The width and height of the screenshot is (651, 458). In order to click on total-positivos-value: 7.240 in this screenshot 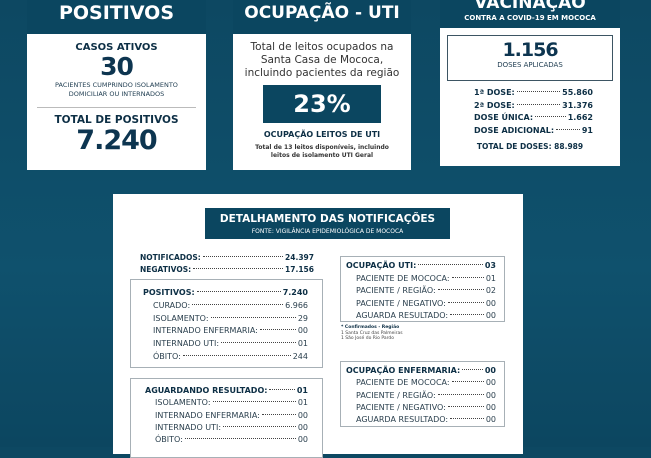, I will do `click(116, 140)`.